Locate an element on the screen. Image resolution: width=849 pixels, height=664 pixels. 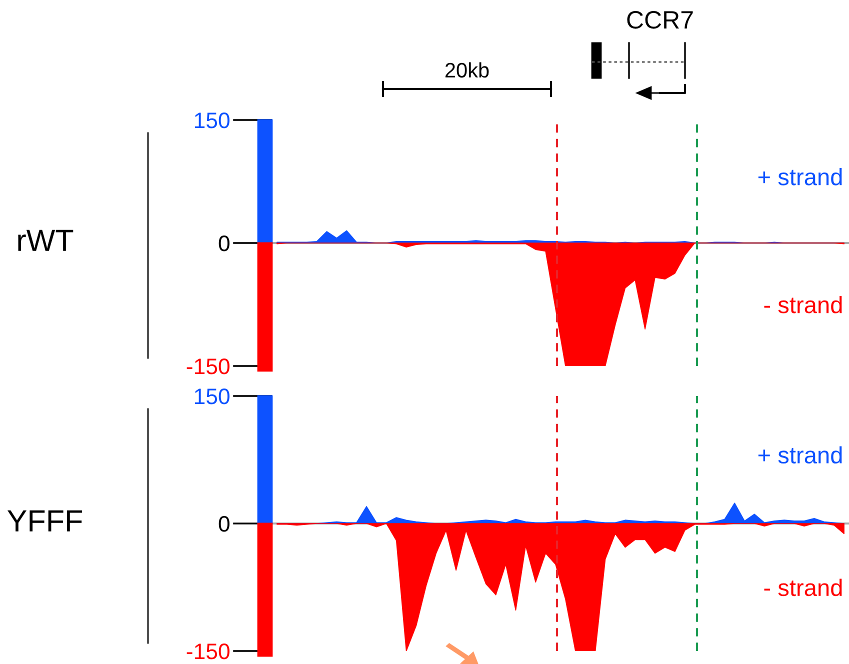
y-axis-title: YFFF is located at coordinates (44, 521).